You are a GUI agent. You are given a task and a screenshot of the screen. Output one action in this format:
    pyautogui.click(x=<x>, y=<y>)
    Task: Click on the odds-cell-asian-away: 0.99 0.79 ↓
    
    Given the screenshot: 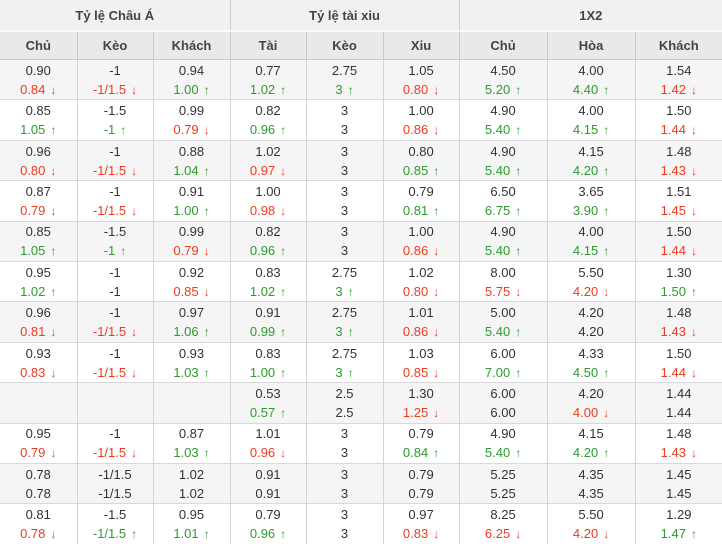 What is the action you would take?
    pyautogui.click(x=192, y=120)
    